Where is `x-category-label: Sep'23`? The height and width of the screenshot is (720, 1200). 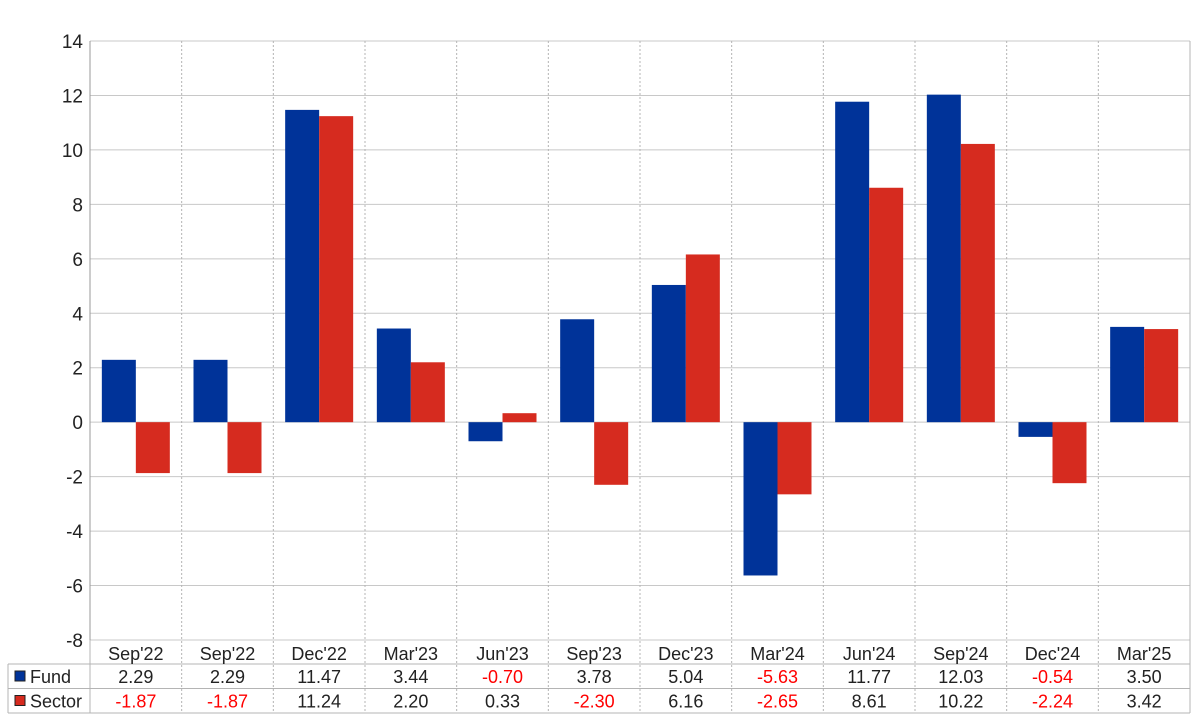
x-category-label: Sep'23 is located at coordinates (594, 654).